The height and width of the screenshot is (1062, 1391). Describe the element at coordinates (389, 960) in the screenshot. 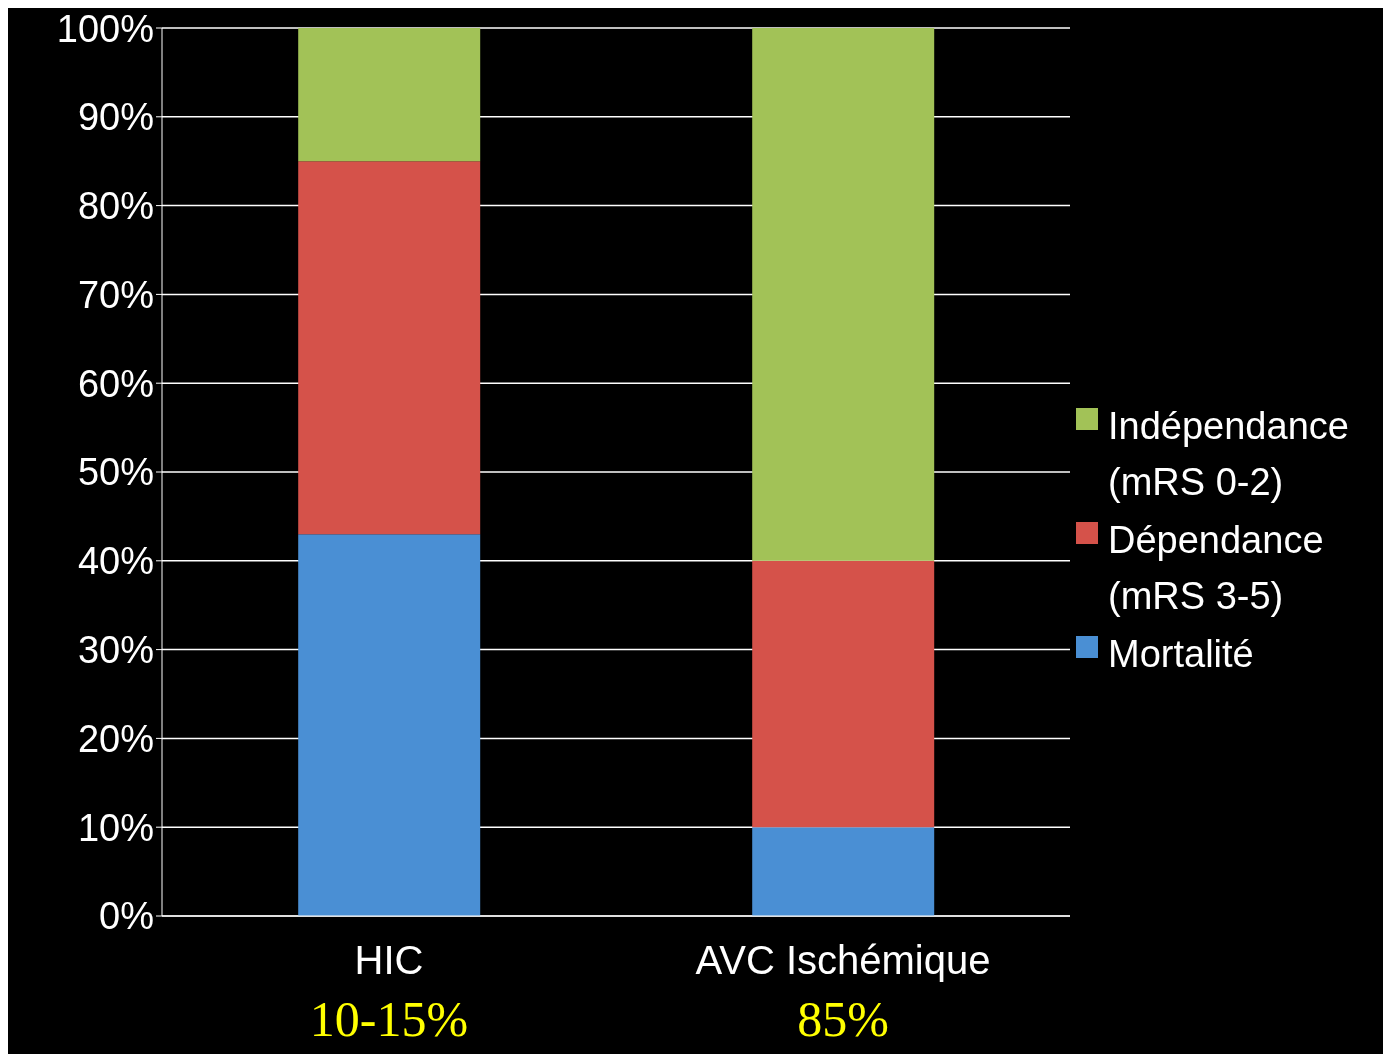

I see `x-tick-label: HIC` at that location.